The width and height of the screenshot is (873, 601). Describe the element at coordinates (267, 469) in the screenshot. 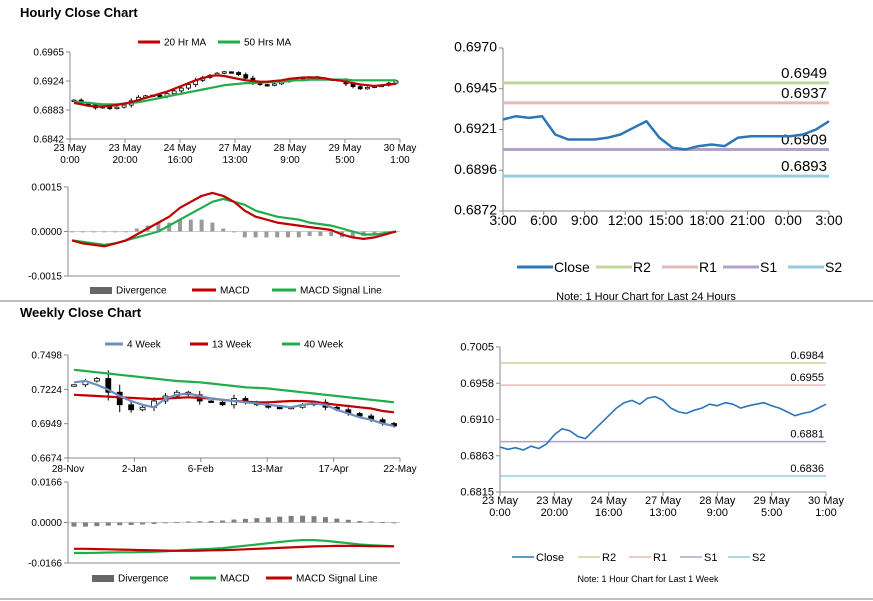

I see `weekly-price-xtick-label: 13-Mar` at that location.